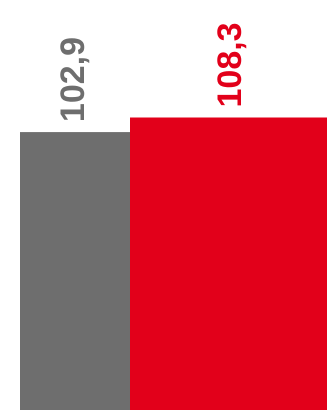 This screenshot has height=413, width=329. Describe the element at coordinates (73, 79) in the screenshot. I see `bar-1-value-label: 102,9` at that location.